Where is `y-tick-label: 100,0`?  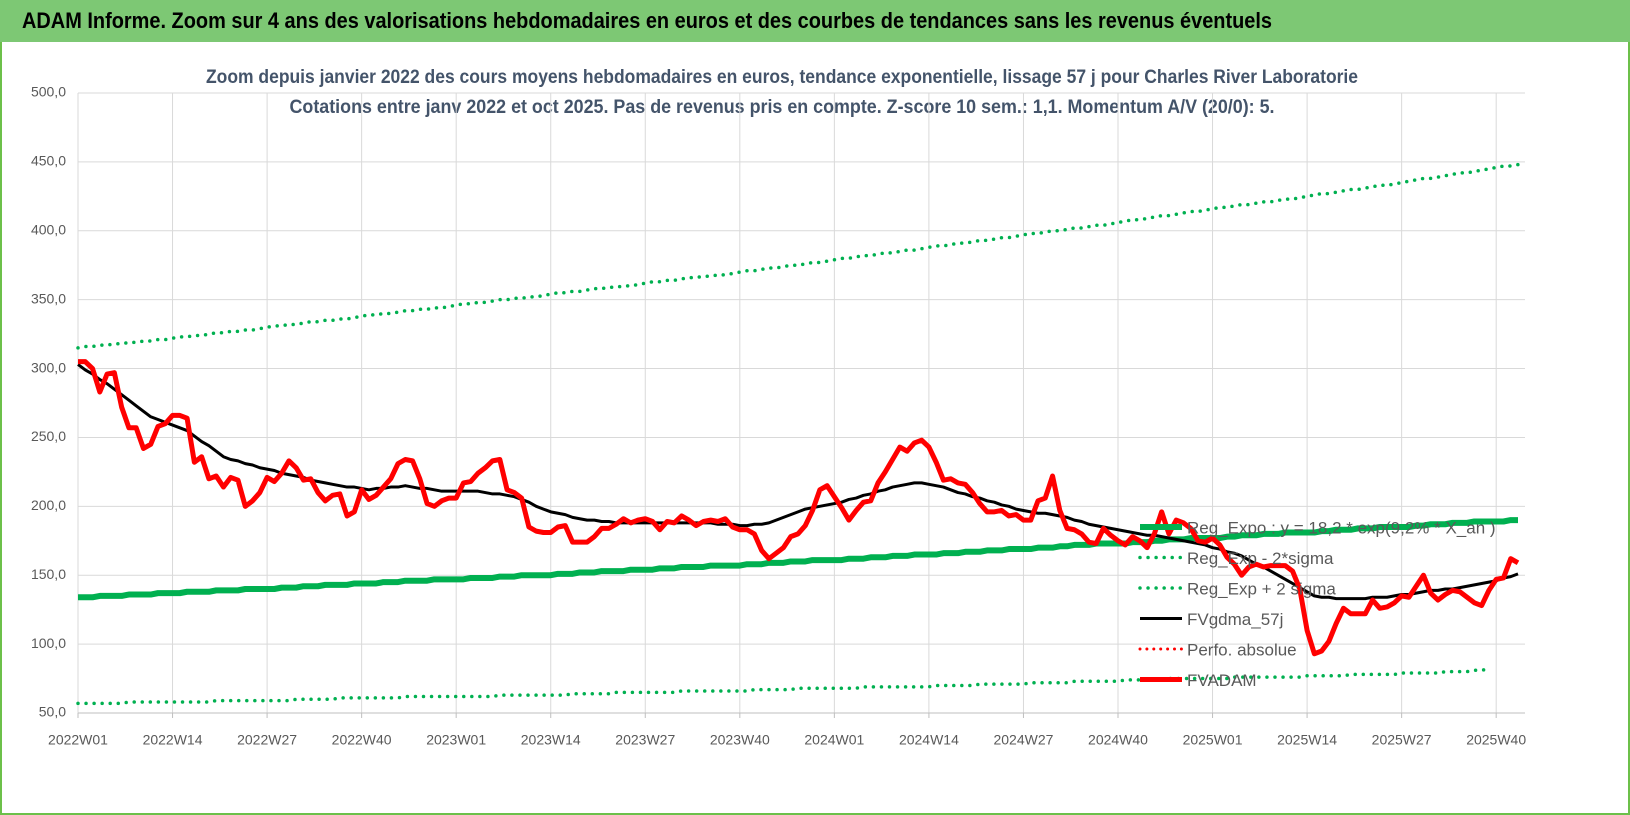 y-tick-label: 100,0 is located at coordinates (48, 643).